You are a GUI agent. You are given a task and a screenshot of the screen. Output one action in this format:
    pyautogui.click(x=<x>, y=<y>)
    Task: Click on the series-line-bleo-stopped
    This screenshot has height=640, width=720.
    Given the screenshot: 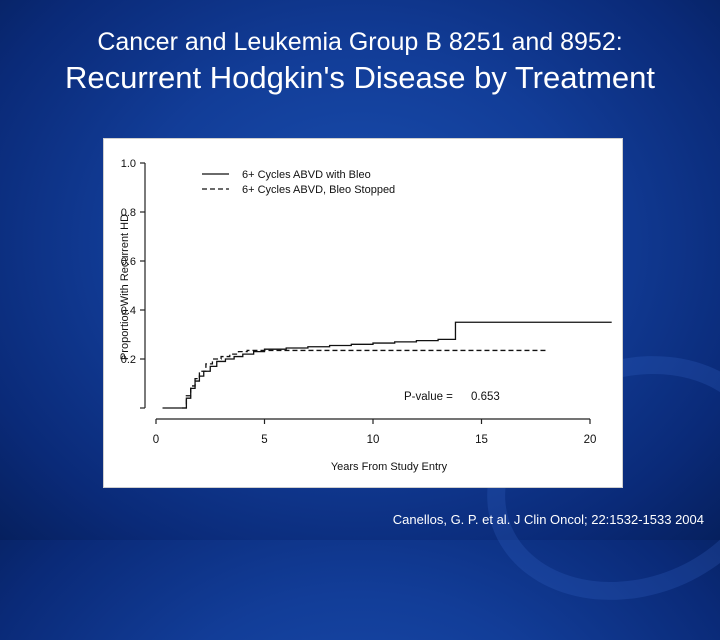 What is the action you would take?
    pyautogui.click(x=364, y=379)
    